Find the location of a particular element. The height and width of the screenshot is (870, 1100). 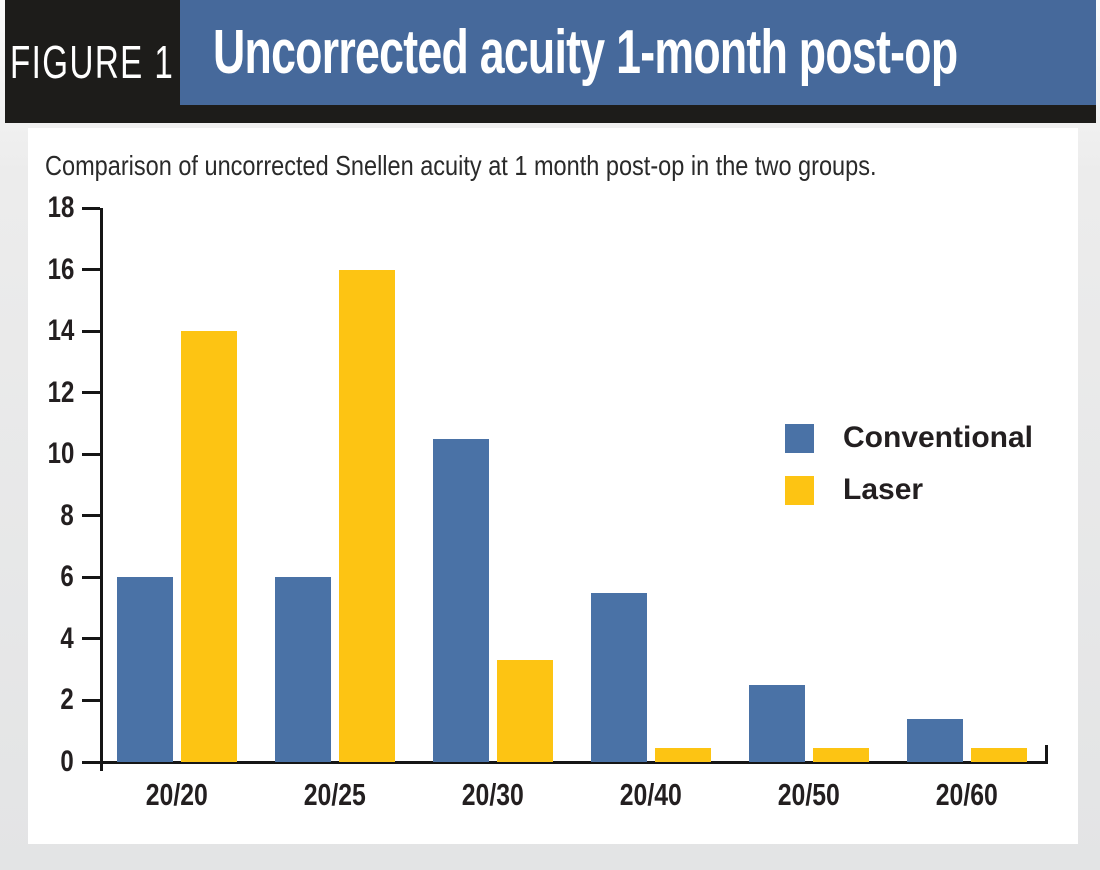

x-axis-category-label: 20/25 is located at coordinates (335, 794).